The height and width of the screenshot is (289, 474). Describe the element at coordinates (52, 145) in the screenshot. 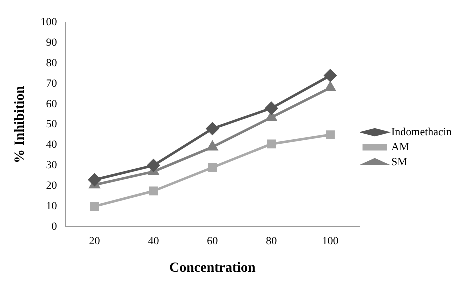

I see `y-tick-label: 40` at that location.